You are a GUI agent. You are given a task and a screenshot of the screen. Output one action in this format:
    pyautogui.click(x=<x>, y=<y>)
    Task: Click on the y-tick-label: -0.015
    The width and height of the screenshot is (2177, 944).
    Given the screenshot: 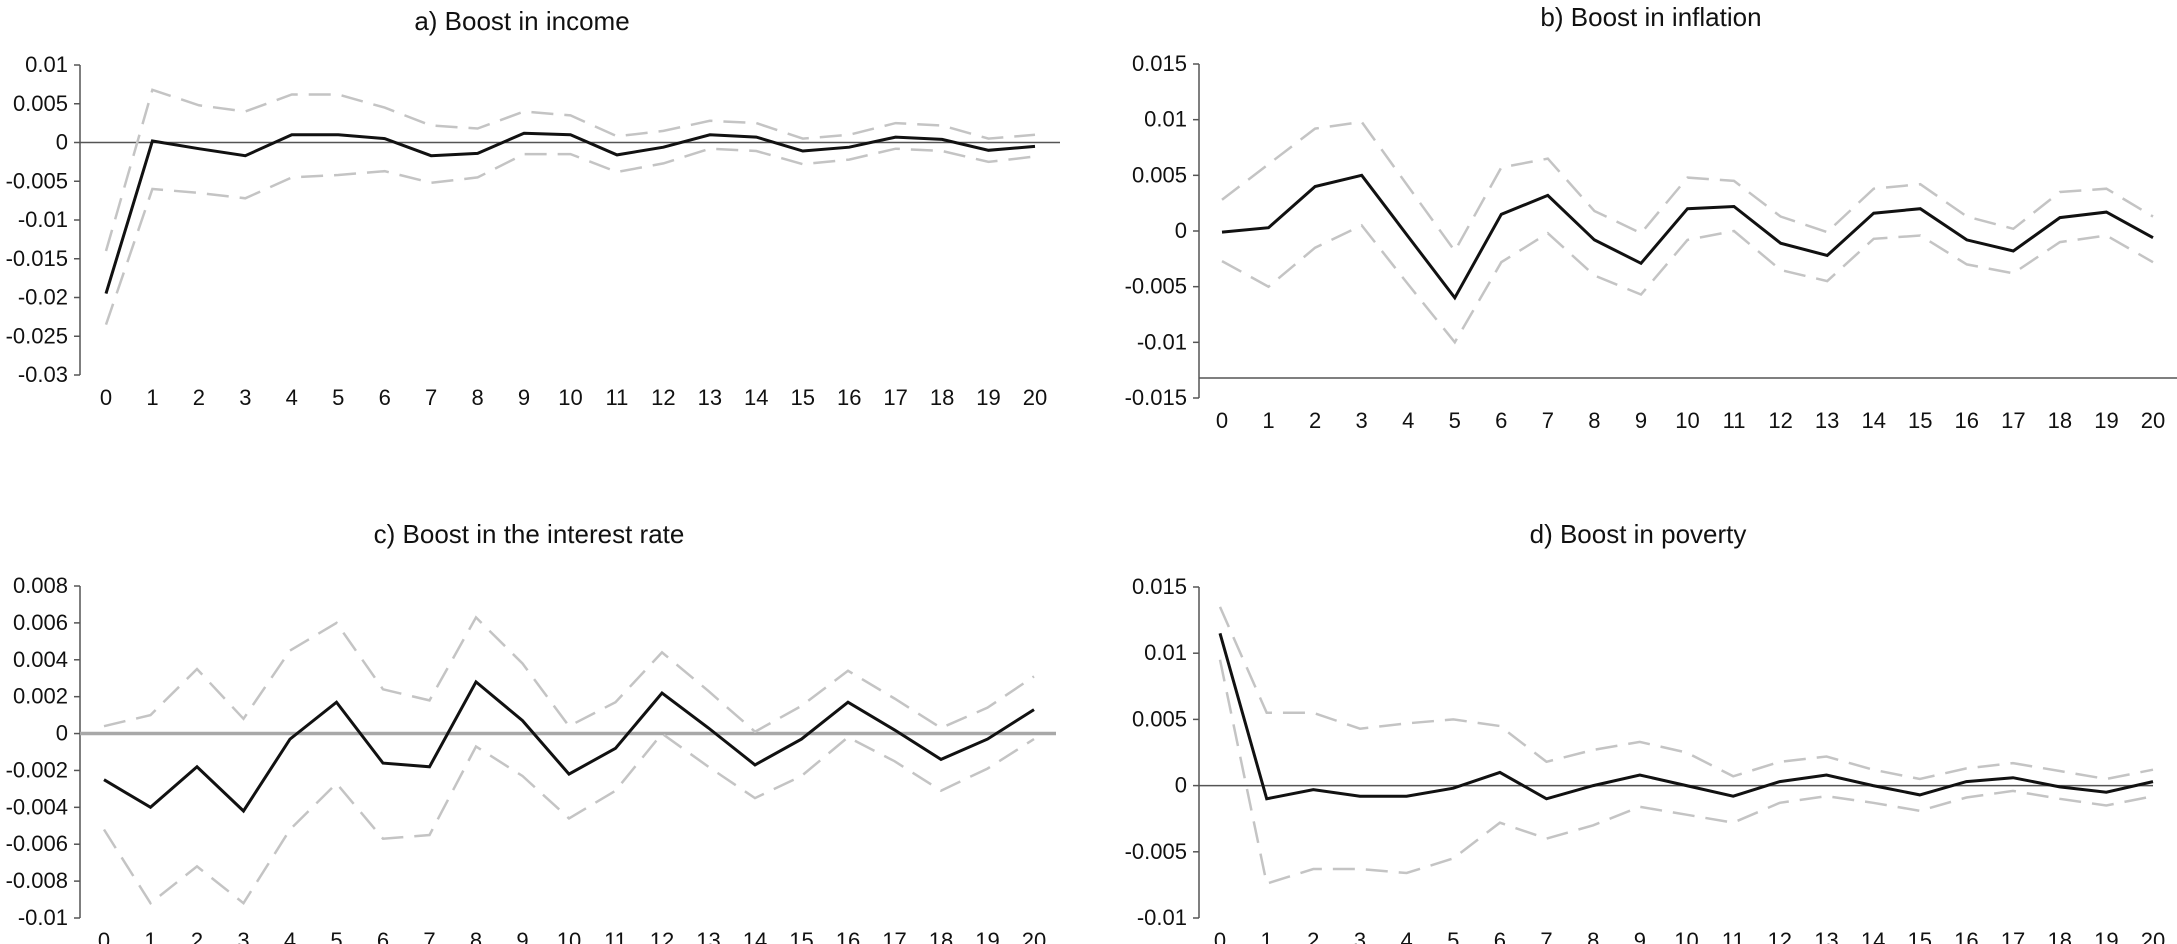 What is the action you would take?
    pyautogui.click(x=37, y=258)
    